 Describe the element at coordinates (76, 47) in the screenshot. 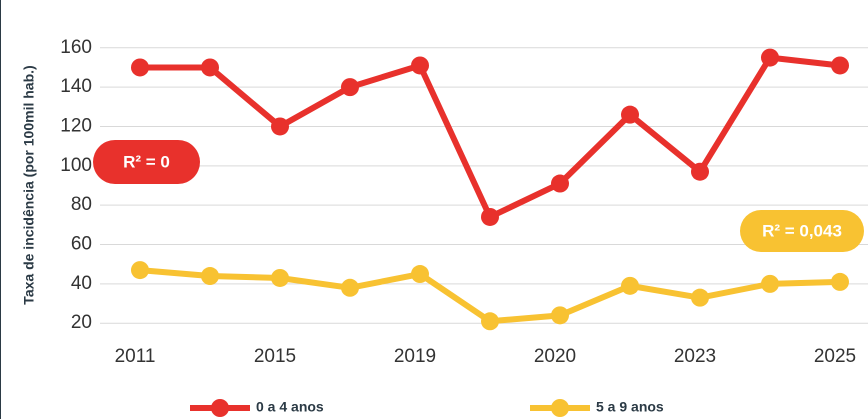

I see `y-tick-label: 160` at that location.